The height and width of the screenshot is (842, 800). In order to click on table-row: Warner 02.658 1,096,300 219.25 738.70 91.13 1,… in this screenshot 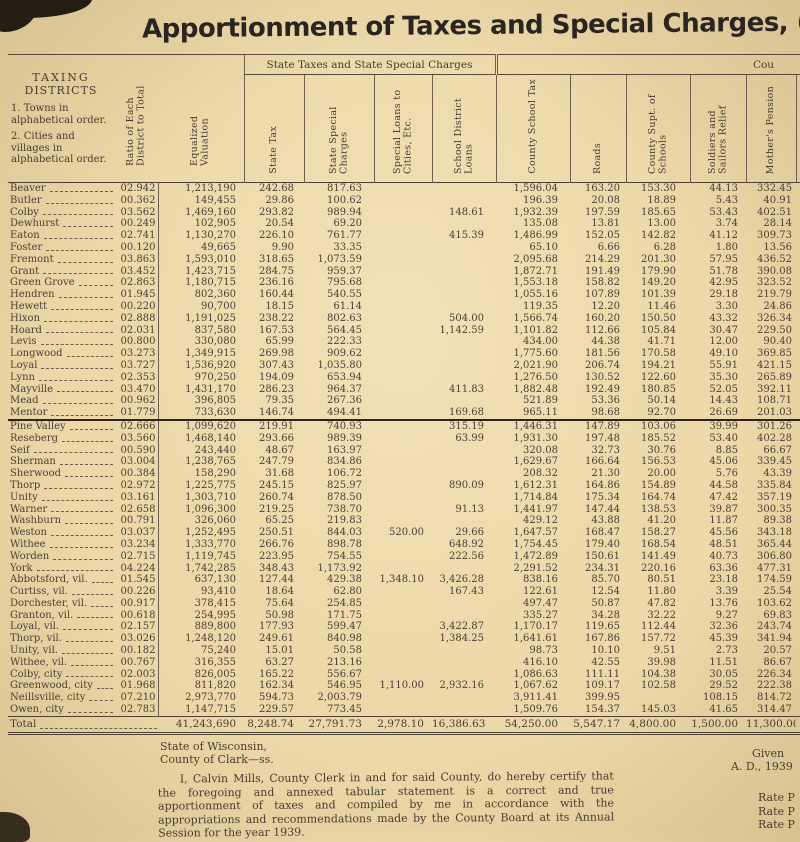, I will do `click(404, 509)`.